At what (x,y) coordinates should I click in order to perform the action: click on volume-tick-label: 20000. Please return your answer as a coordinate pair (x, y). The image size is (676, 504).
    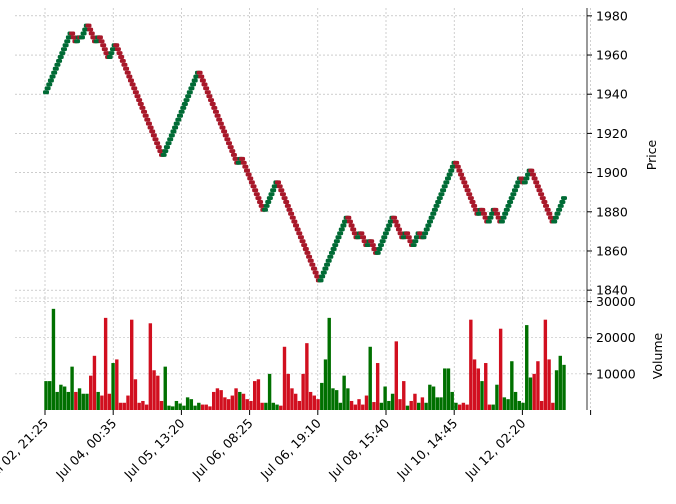
    Looking at the image, I should click on (616, 337).